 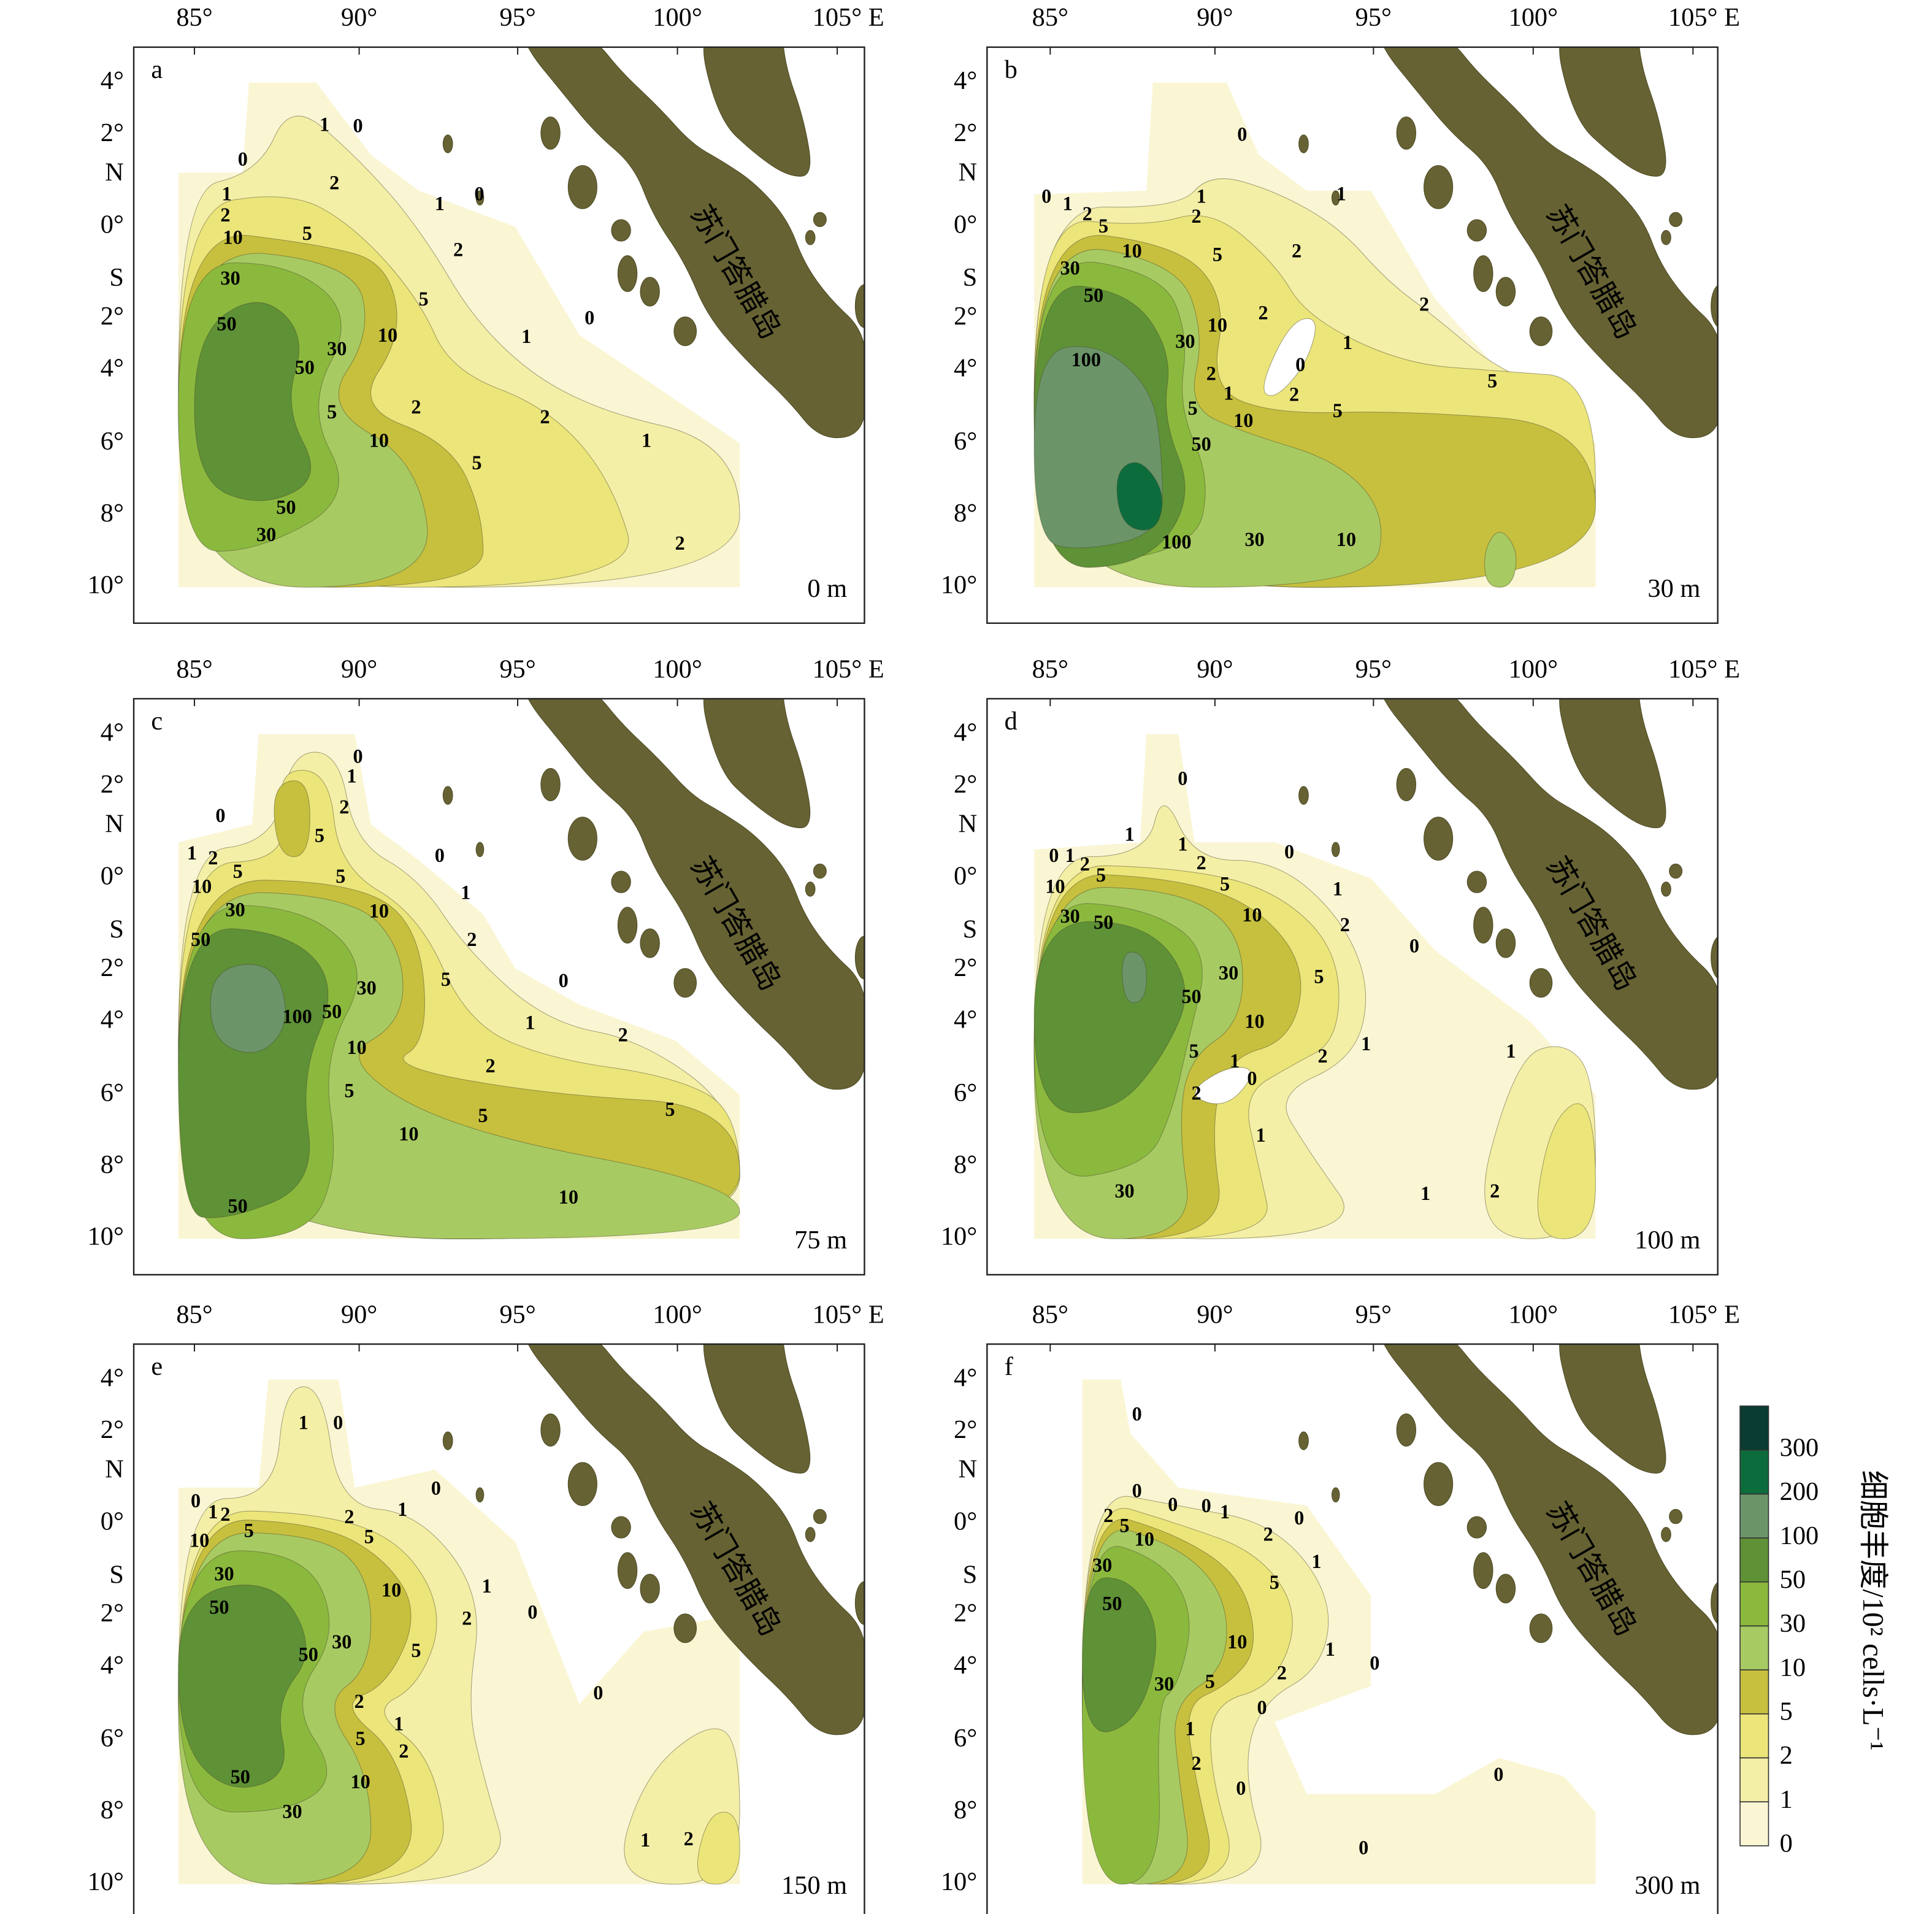 I want to click on lon-tick-label: 100°, so click(x=1533, y=18).